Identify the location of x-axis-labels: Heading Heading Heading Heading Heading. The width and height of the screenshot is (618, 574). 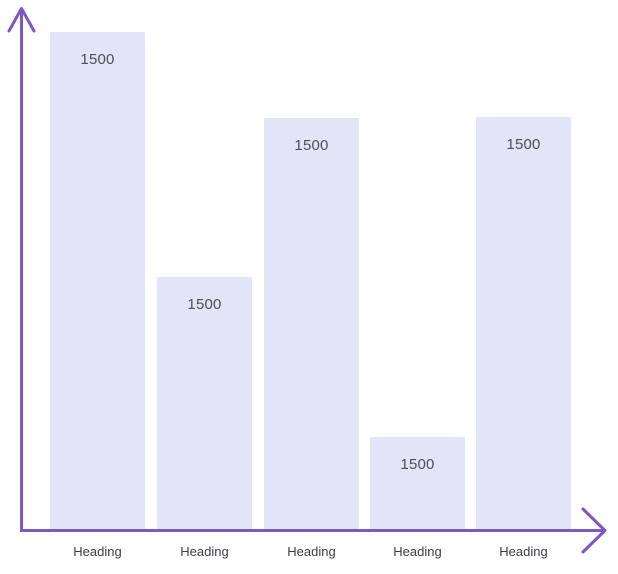
(309, 554).